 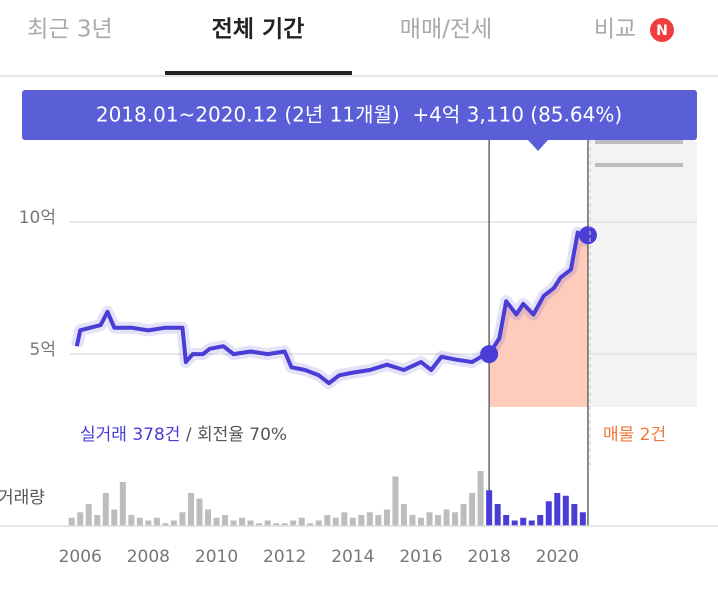 I want to click on badge, so click(x=662, y=30).